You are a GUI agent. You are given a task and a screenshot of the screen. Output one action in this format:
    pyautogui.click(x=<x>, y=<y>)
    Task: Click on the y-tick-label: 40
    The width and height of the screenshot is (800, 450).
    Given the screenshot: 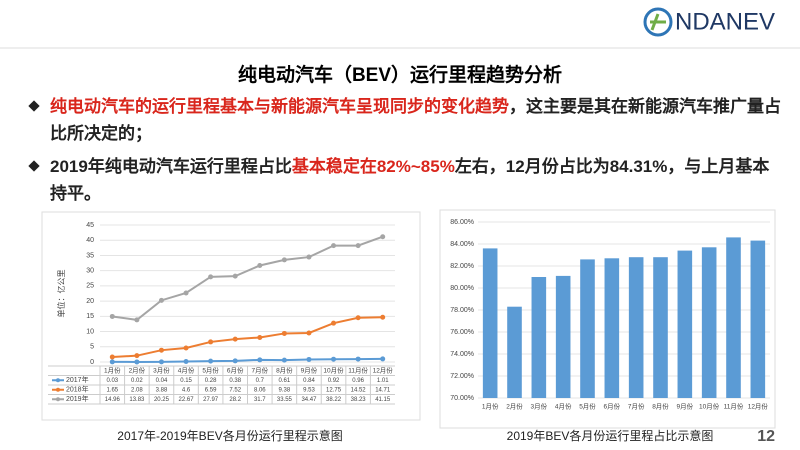 What is the action you would take?
    pyautogui.click(x=90, y=240)
    